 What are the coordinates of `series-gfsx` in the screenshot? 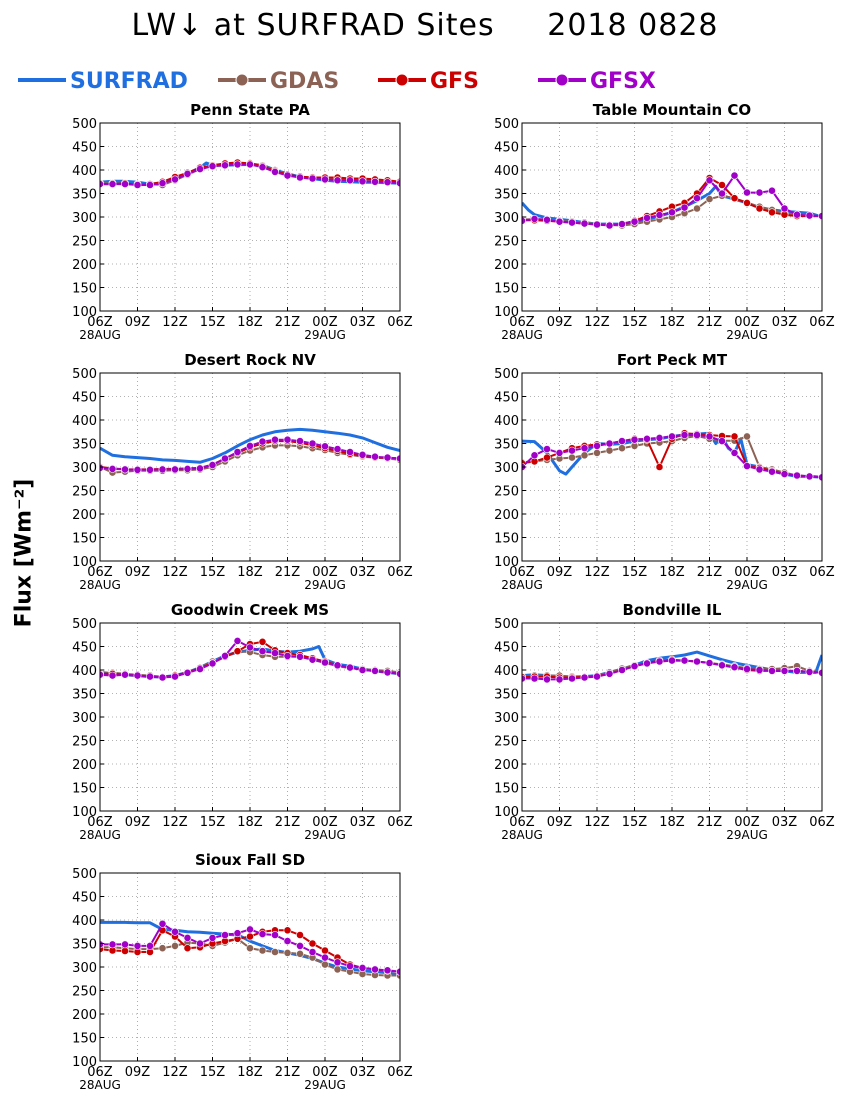 It's located at (672, 456).